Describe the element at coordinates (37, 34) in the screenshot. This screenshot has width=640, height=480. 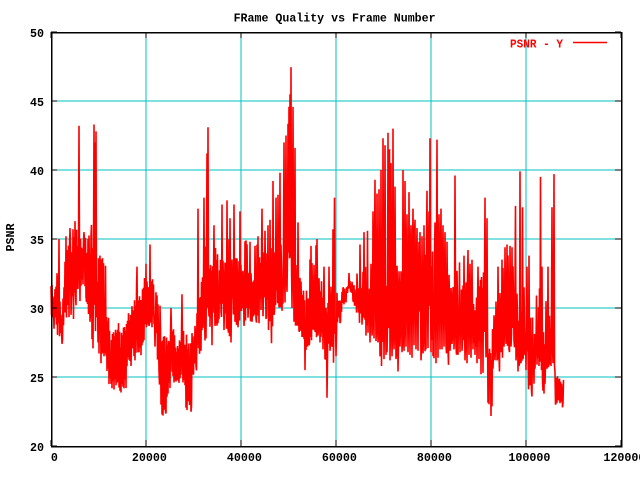
I see `svg-text: 50` at that location.